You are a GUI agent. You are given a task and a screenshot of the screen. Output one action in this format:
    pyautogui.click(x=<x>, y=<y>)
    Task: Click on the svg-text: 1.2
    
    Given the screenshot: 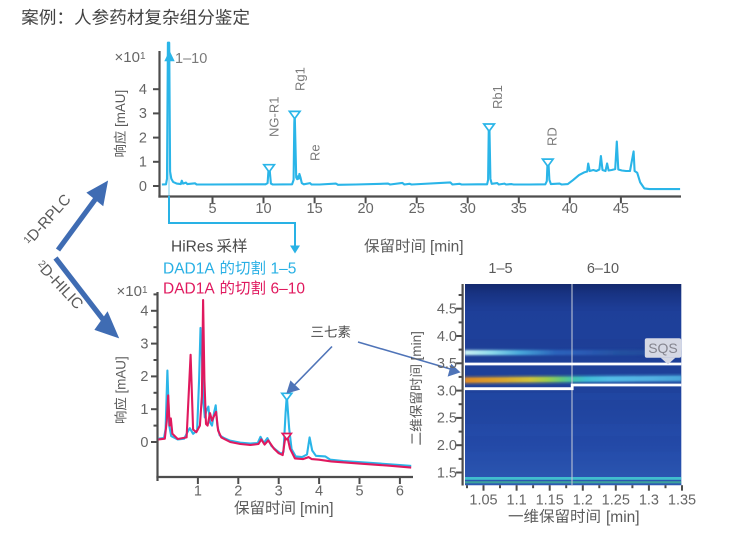 What is the action you would take?
    pyautogui.click(x=583, y=501)
    